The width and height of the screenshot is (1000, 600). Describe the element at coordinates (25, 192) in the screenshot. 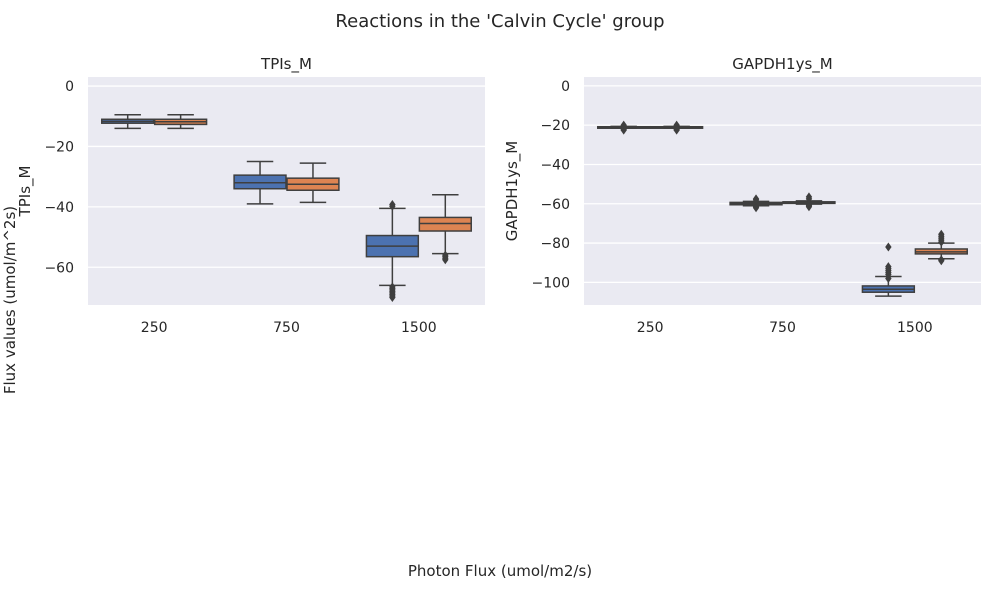

I see `subplot-ylabel: TPIs_M` at that location.